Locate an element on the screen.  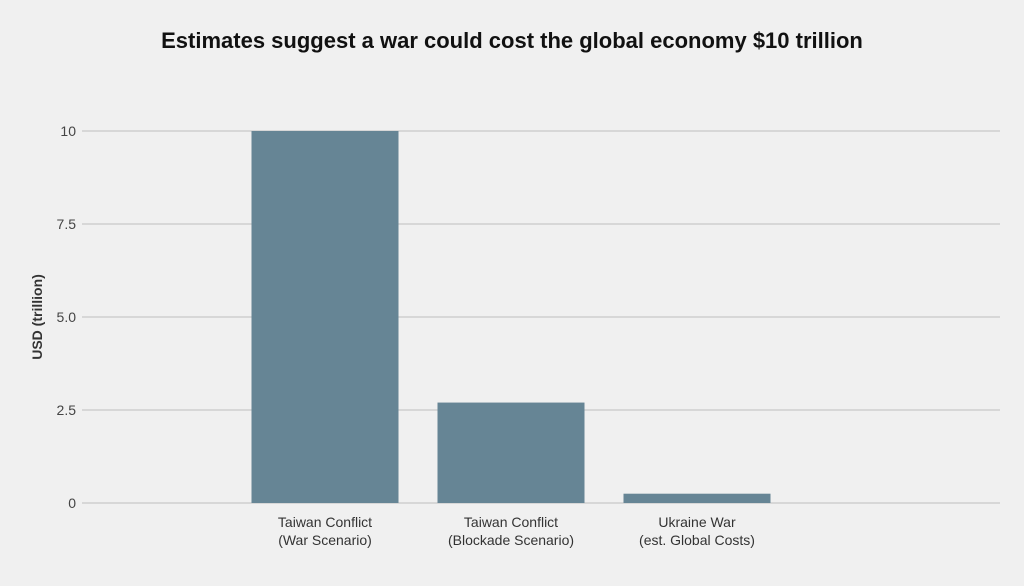
y-tick-label: 0 is located at coordinates (72, 503).